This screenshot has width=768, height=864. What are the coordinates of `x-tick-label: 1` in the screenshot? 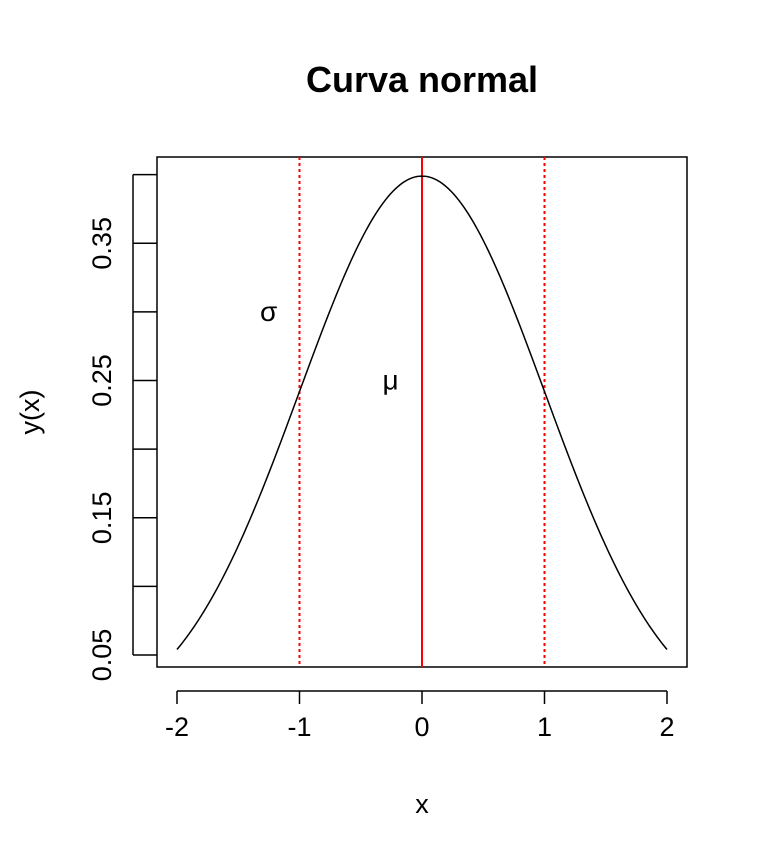 It's located at (544, 727).